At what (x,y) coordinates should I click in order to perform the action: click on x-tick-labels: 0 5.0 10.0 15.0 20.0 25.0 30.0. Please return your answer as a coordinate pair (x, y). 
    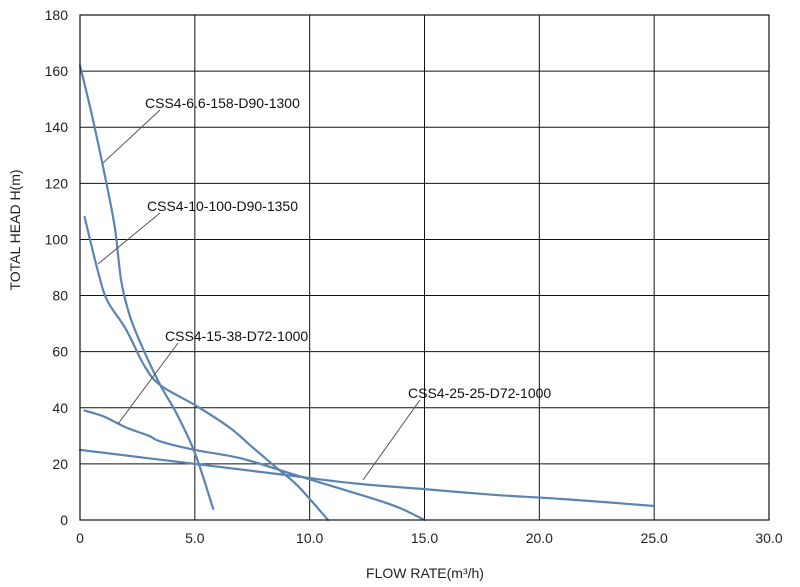
    Looking at the image, I should click on (429, 538).